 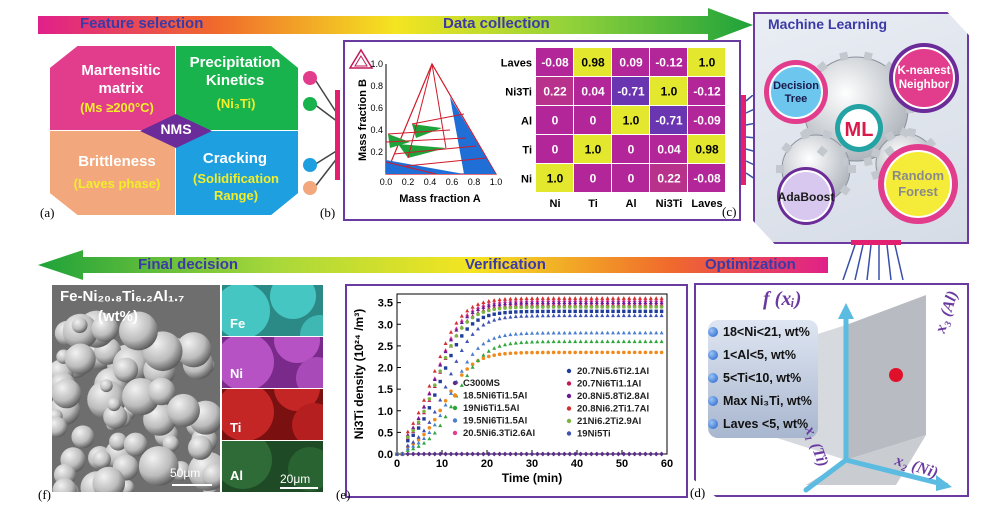 What do you see at coordinates (359, 374) in the screenshot?
I see `chart-ylabel: Ni3Ti density (10²⁴ /m³)` at bounding box center [359, 374].